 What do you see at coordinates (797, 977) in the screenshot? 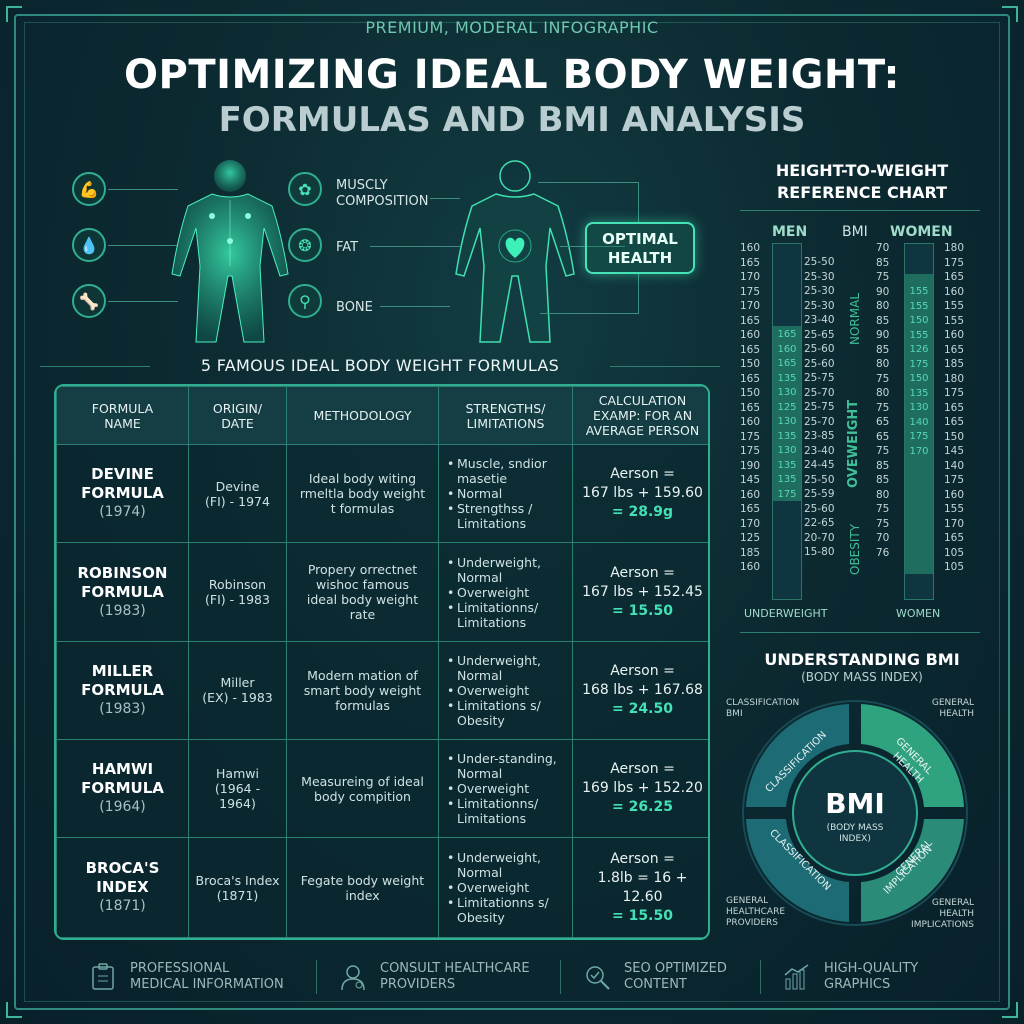
I see `bar-chart-icon` at bounding box center [797, 977].